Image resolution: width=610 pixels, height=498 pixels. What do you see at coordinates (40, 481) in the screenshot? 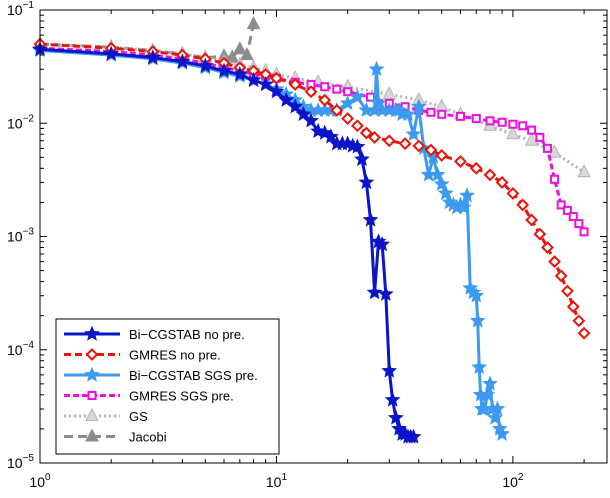
I see `x-tick-label: 10⁰` at bounding box center [40, 481].